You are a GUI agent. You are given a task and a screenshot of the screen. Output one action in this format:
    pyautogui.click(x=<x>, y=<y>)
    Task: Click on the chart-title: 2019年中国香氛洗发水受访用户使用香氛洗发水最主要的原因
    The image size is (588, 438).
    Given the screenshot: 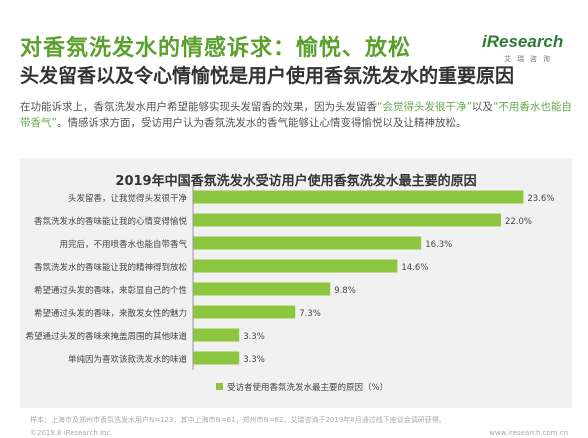 What is the action you would take?
    pyautogui.click(x=296, y=181)
    